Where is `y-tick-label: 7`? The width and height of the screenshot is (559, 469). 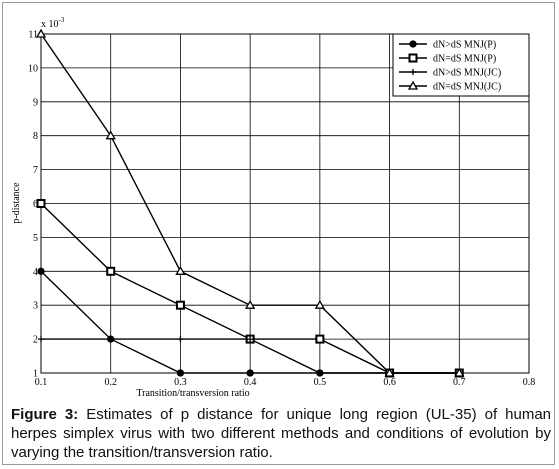 y-tick-label: 7 is located at coordinates (35, 170).